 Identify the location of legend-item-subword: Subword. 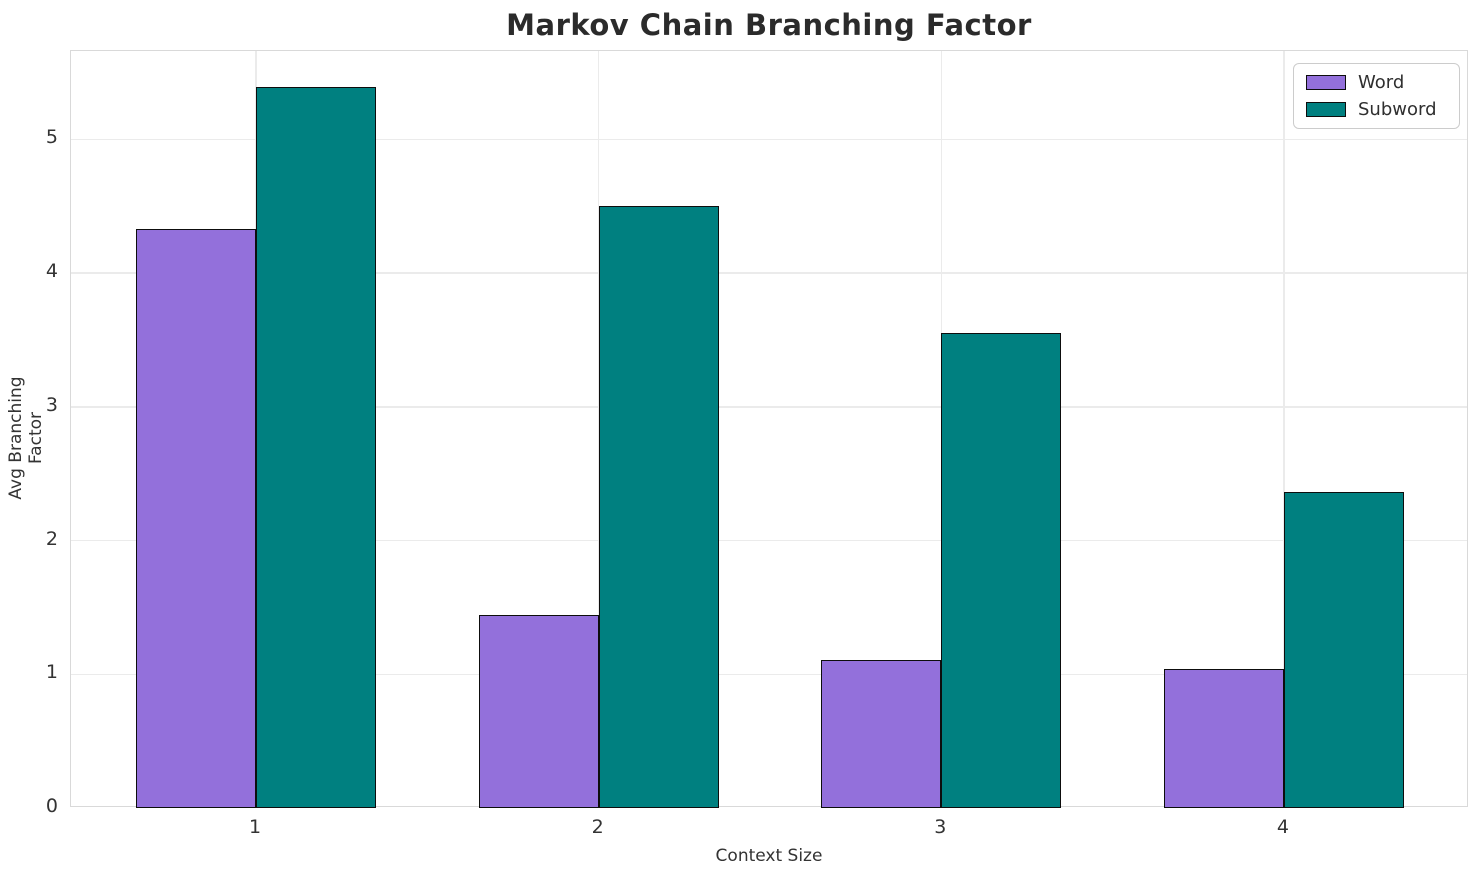
(1376, 109).